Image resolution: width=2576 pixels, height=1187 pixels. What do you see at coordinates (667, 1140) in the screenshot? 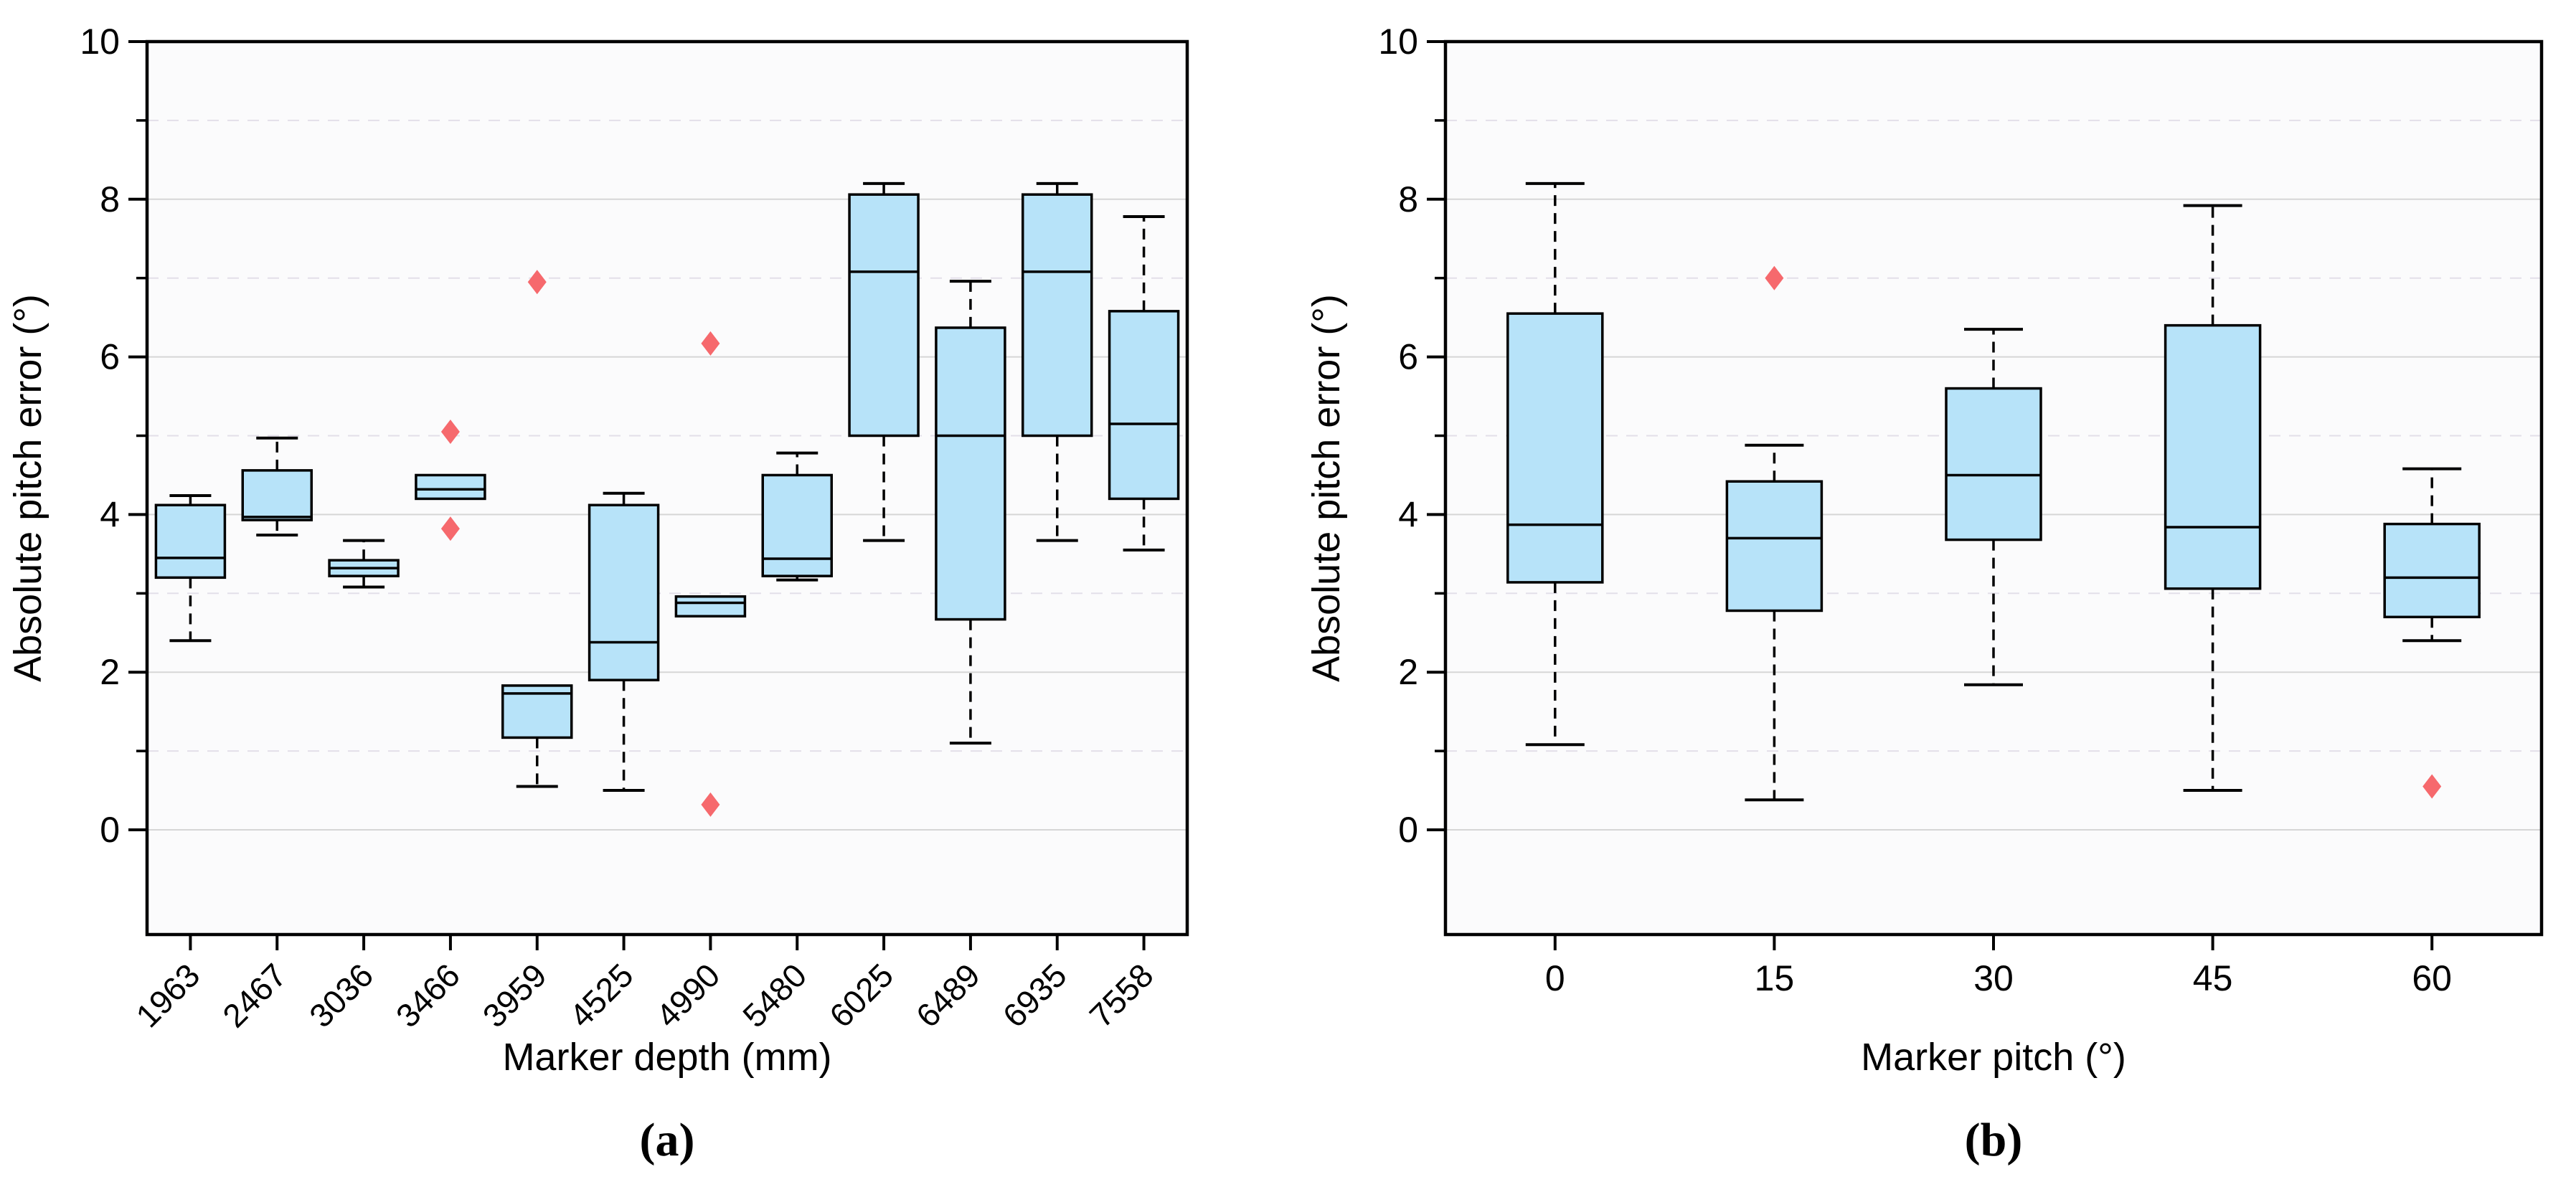
I see `caption-panel-a: (a)` at bounding box center [667, 1140].